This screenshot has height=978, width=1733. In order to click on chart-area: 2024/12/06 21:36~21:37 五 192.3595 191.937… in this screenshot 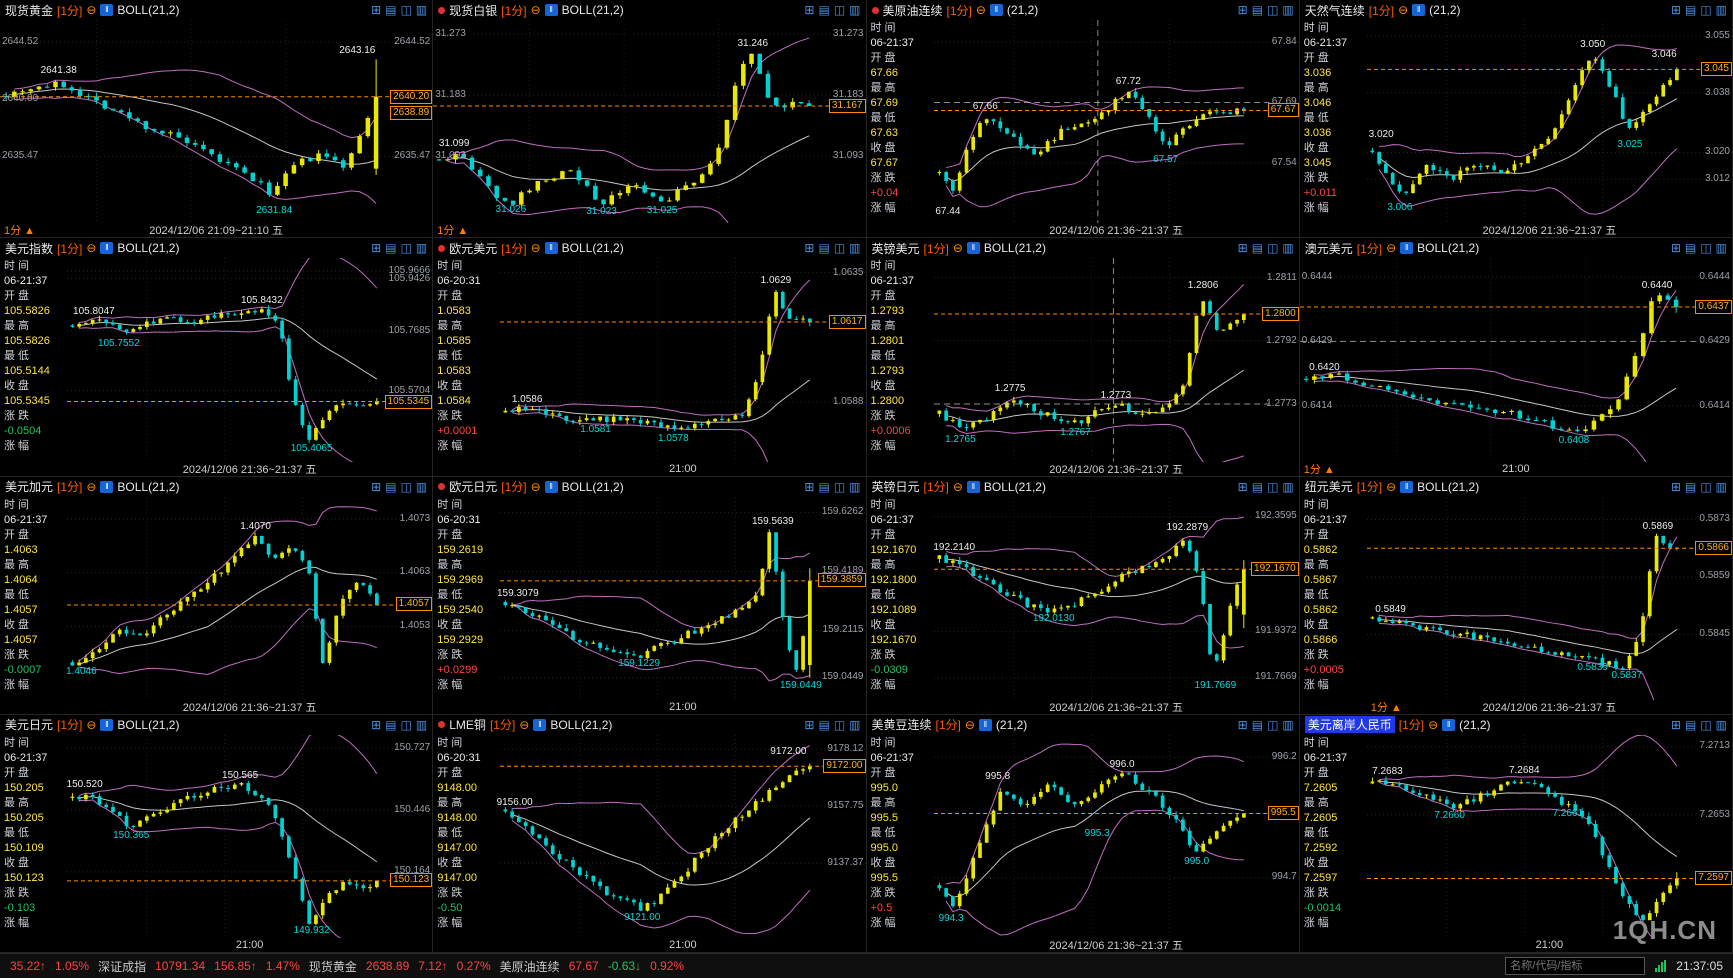, I will do `click(1116, 605)`.